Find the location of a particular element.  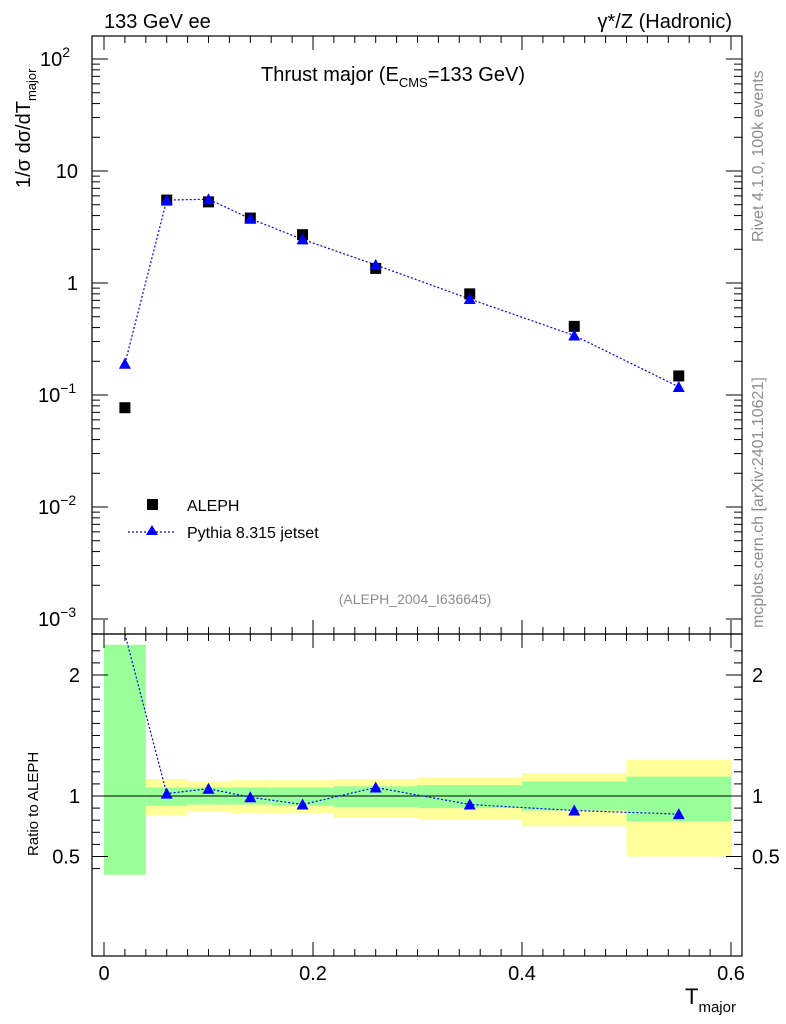

main-title: Thrust major (ECMS=133 GeV) is located at coordinates (393, 77).